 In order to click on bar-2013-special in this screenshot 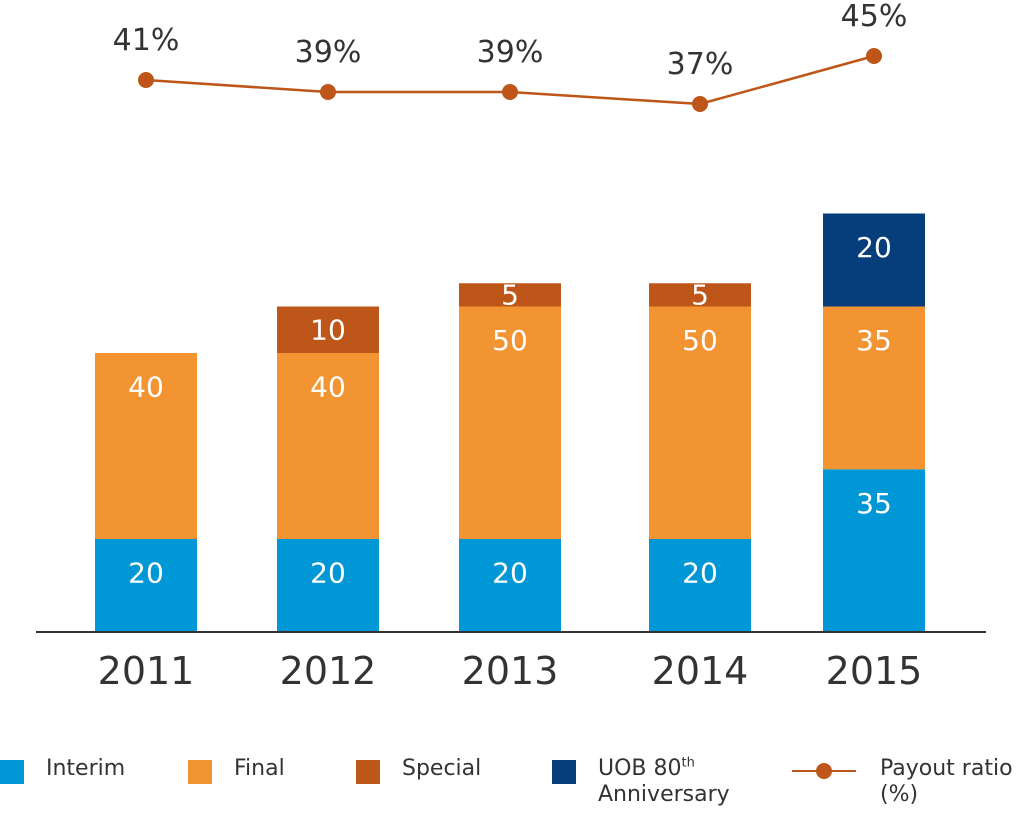, I will do `click(510, 295)`.